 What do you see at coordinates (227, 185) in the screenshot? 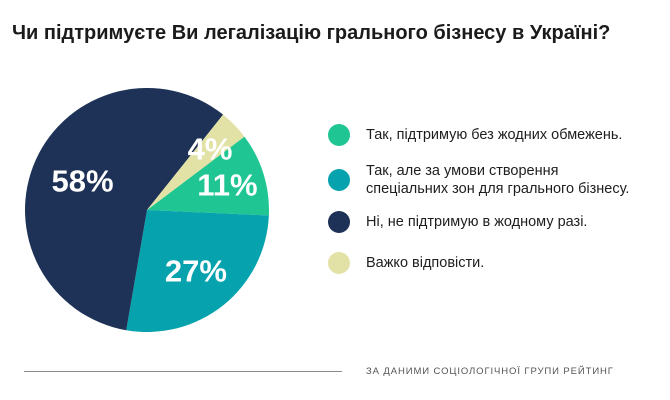
I see `slice-label-support-no-restrictions: 11%` at bounding box center [227, 185].